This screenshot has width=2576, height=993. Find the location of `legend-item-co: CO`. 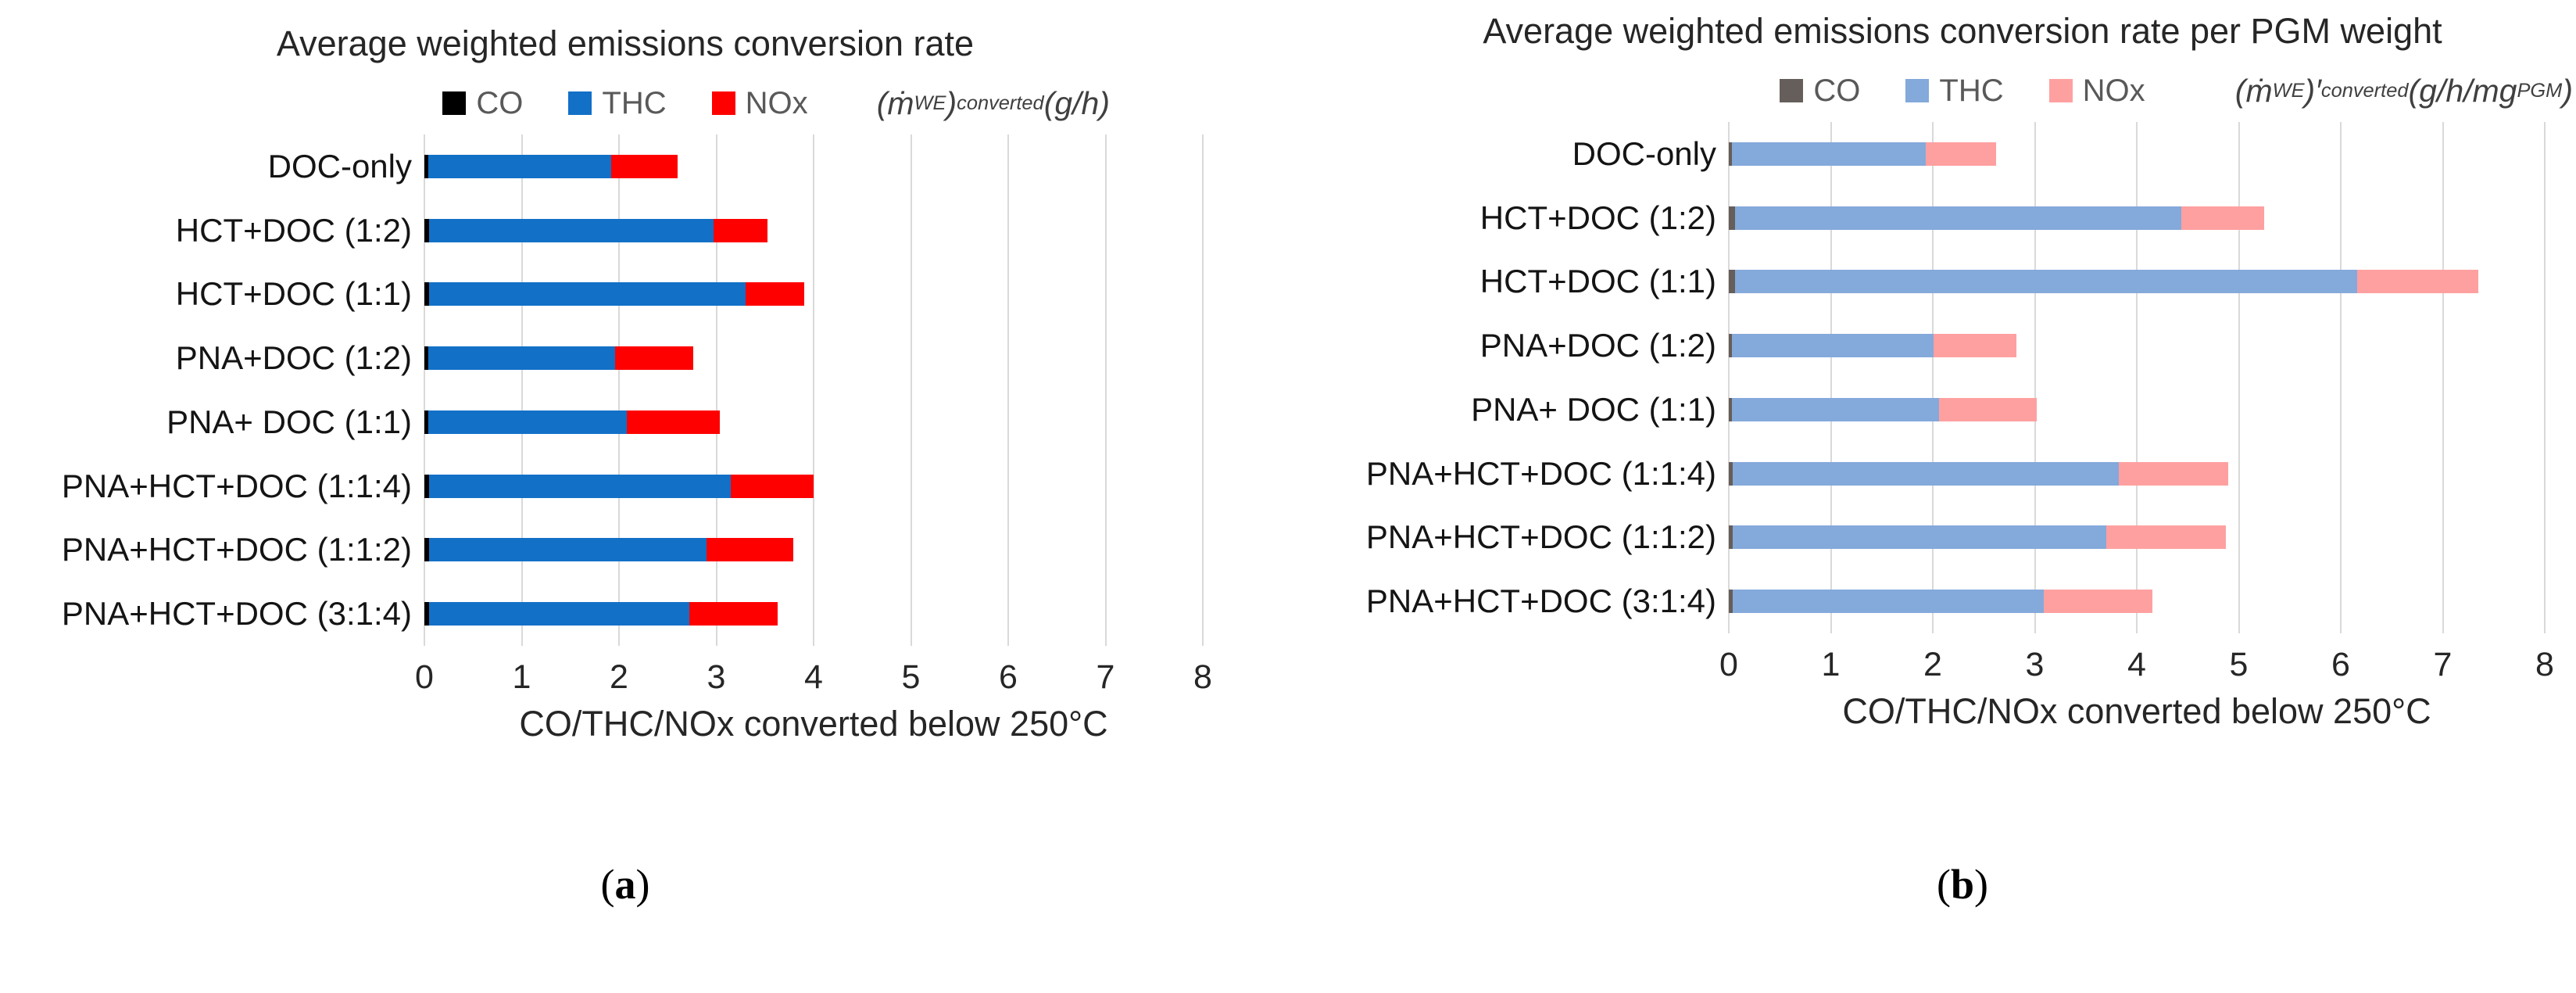

legend-item-co: CO is located at coordinates (482, 103).